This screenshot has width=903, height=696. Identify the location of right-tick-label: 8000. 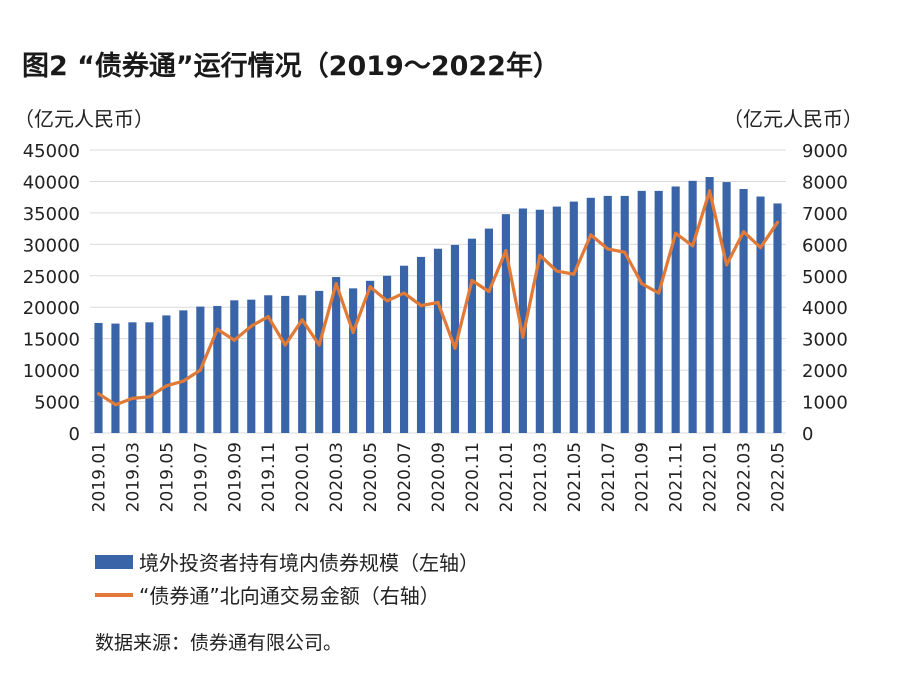
(825, 182).